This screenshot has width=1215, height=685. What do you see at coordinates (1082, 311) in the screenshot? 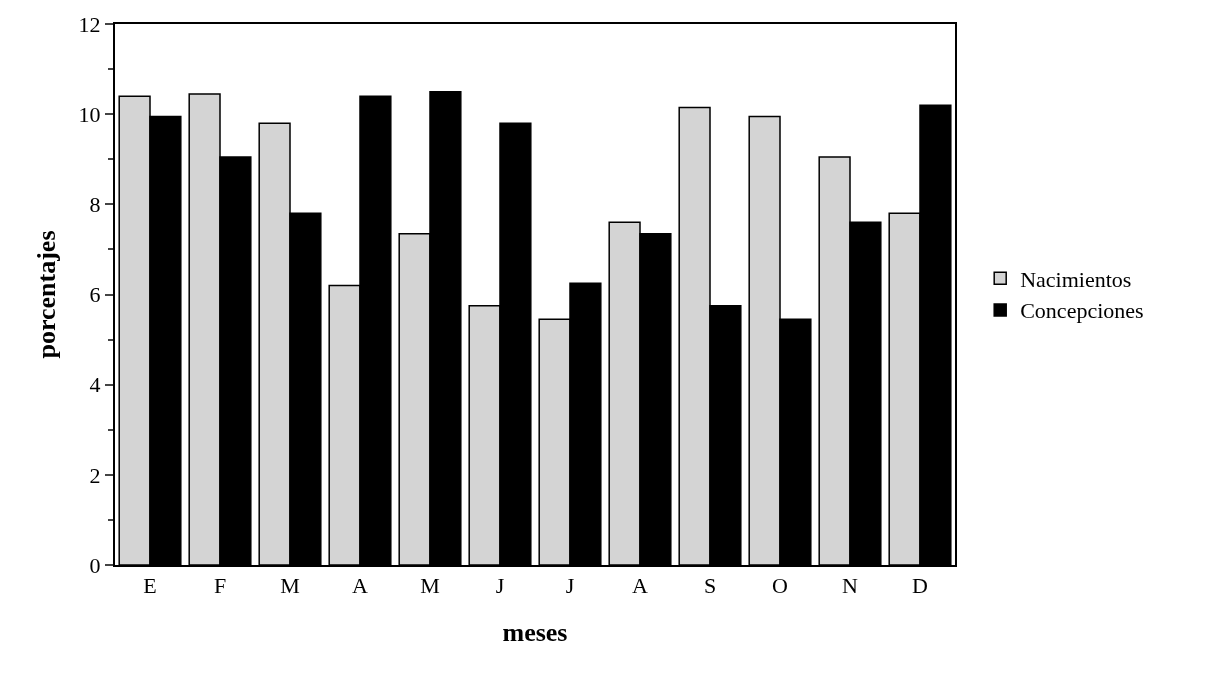
I see `legend-label: Concepciones` at bounding box center [1082, 311].